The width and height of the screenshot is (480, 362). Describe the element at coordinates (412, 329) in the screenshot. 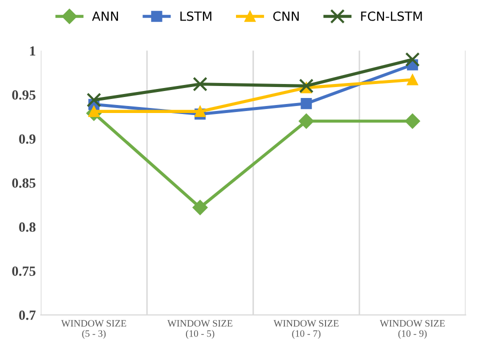

I see `x-tick-label: WINDOW SIZE (10 - 9)` at that location.